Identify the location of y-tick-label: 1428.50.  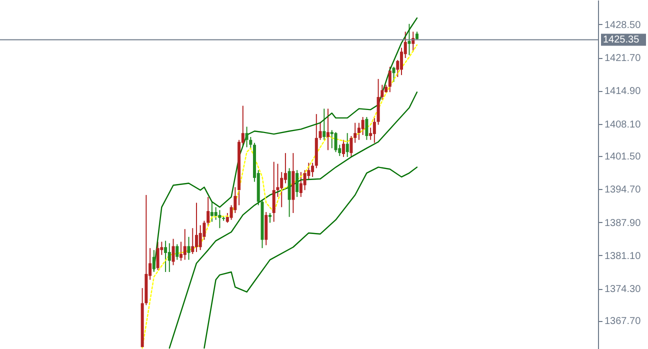
(623, 25).